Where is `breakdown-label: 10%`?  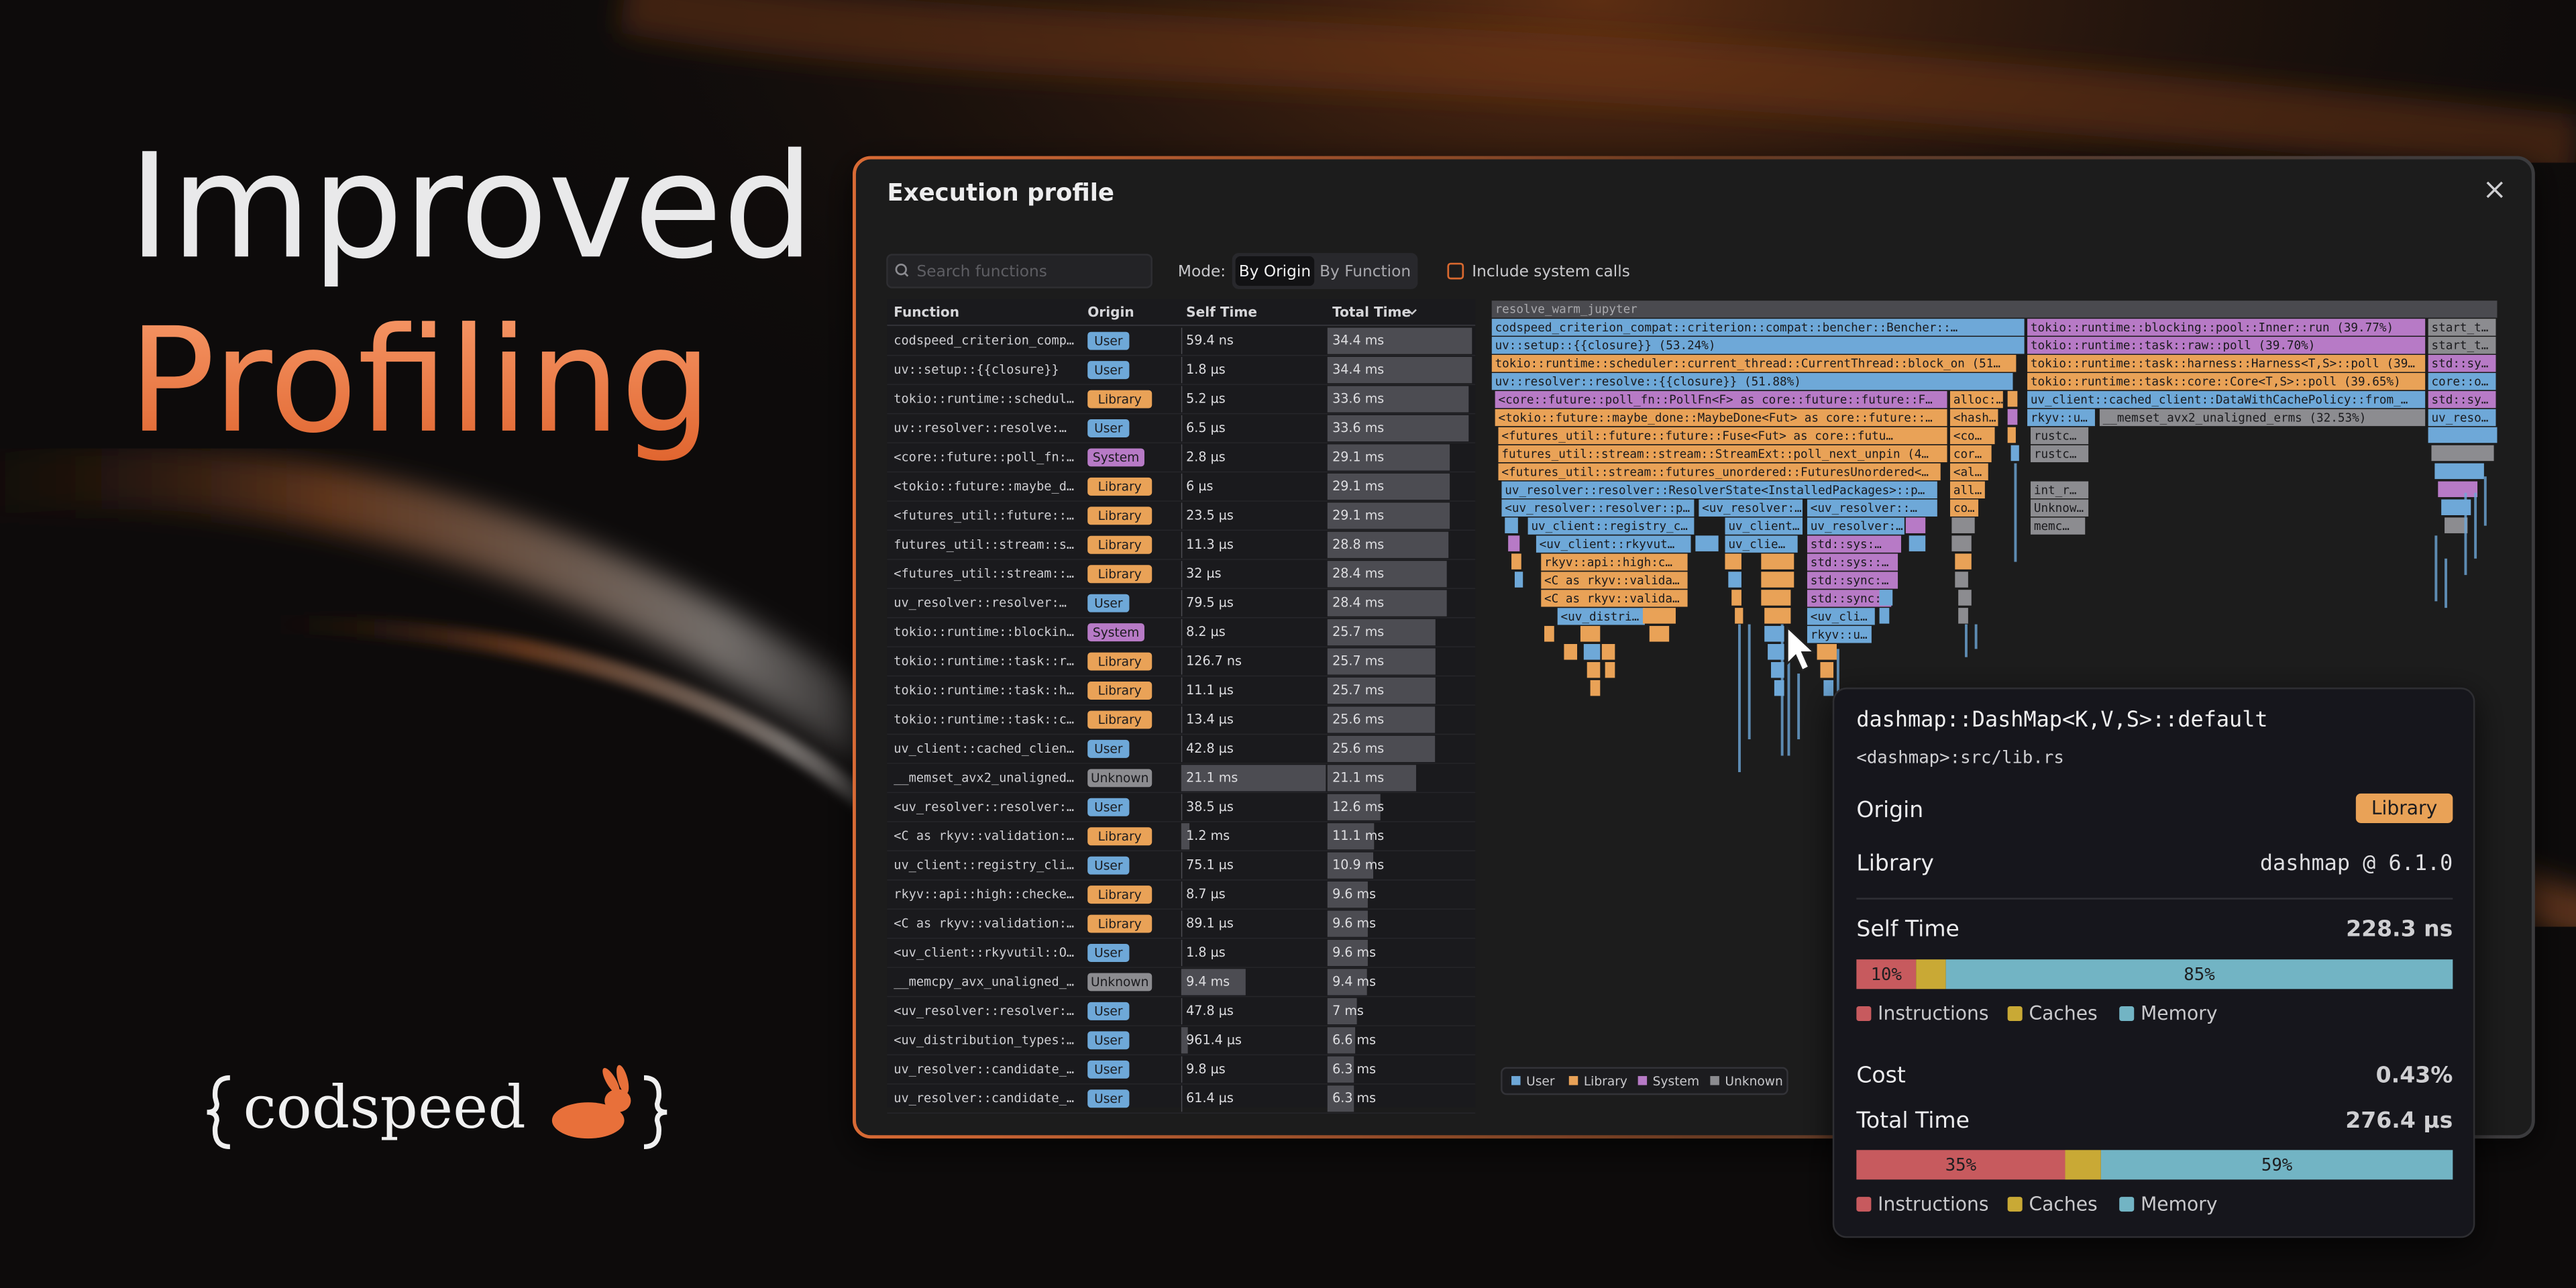
breakdown-label: 10% is located at coordinates (1886, 975).